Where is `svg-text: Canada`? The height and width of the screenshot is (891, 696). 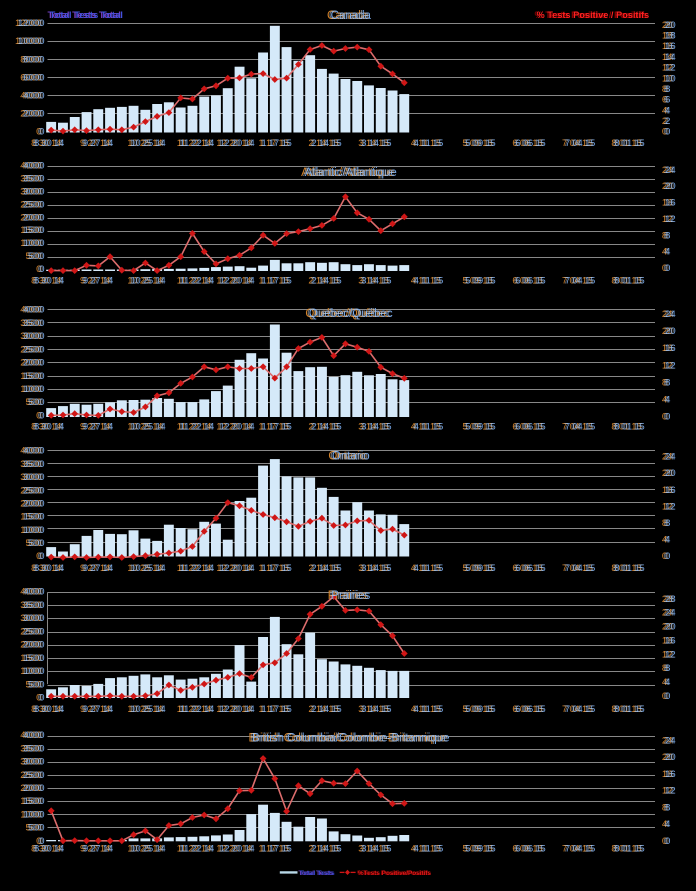 svg-text: Canada is located at coordinates (347, 16).